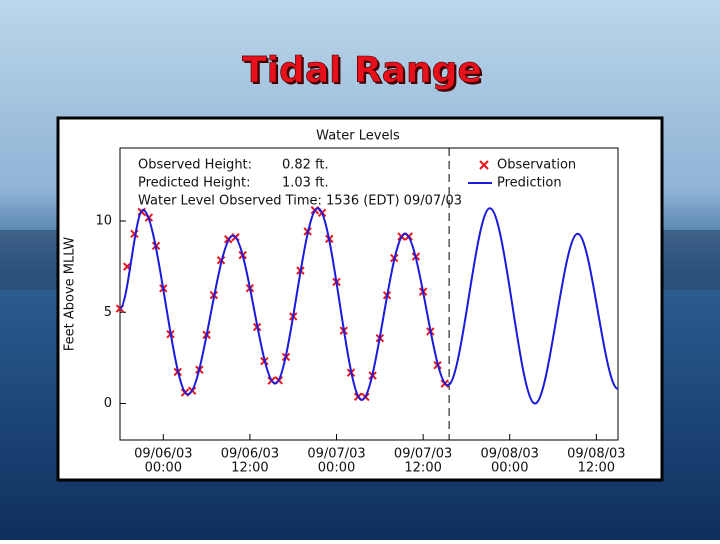 This screenshot has height=544, width=720. I want to click on legend-marker, so click(484, 165).